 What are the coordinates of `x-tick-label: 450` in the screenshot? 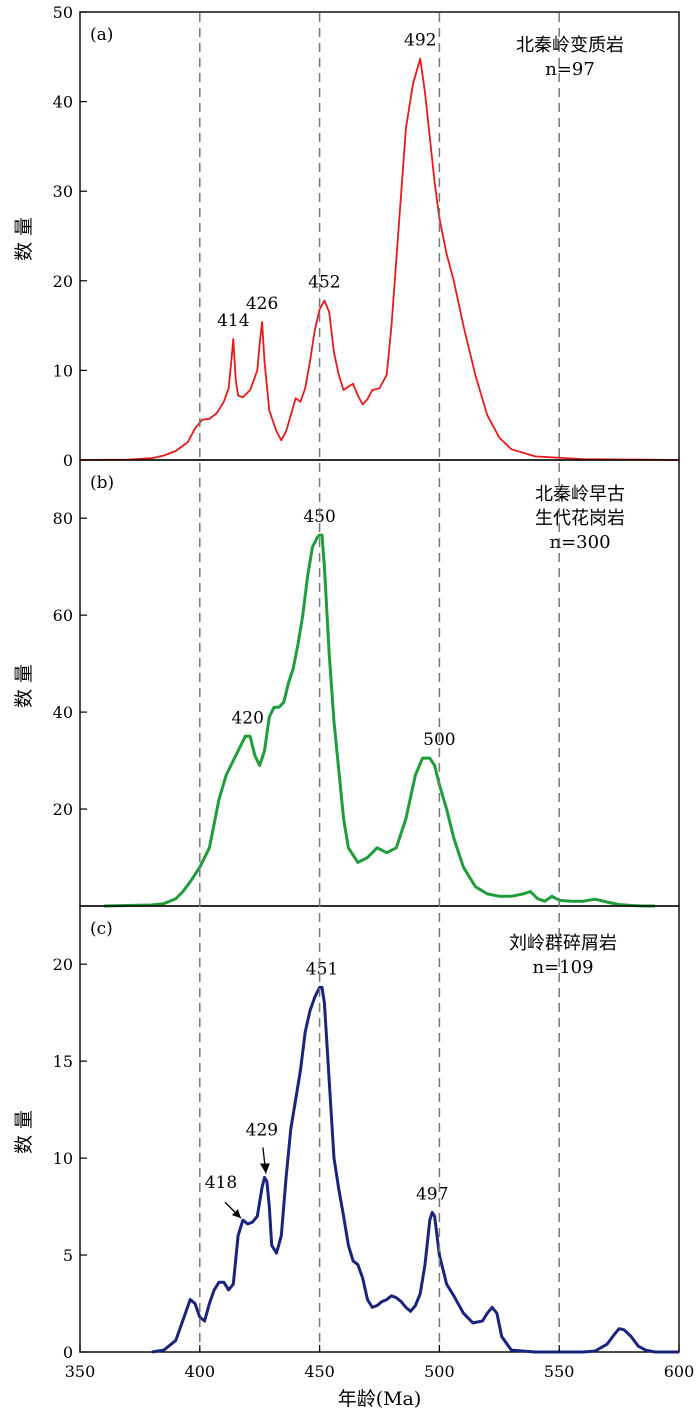 It's located at (319, 1371).